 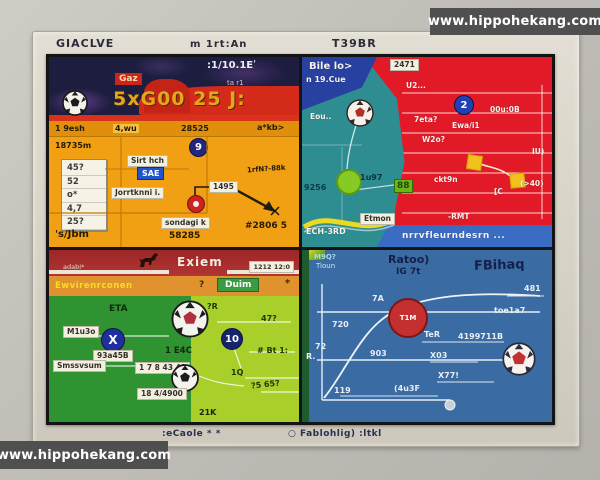 I want to click on tl-red-marker, so click(x=196, y=204).